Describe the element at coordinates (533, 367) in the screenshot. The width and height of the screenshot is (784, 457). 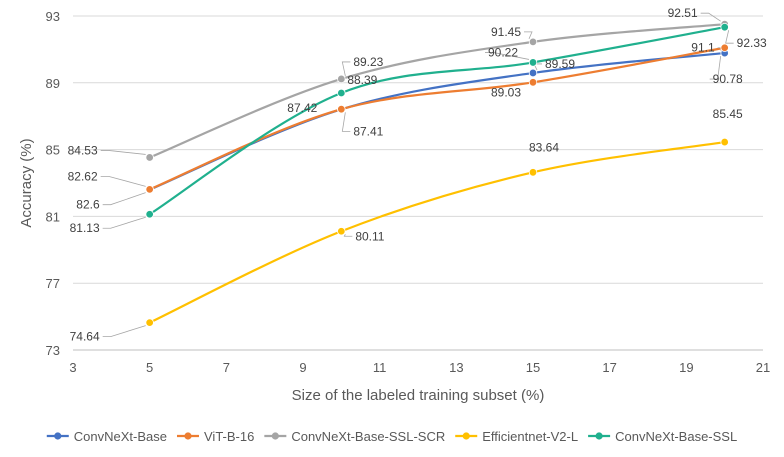
I see `x-tick-label: 15` at that location.